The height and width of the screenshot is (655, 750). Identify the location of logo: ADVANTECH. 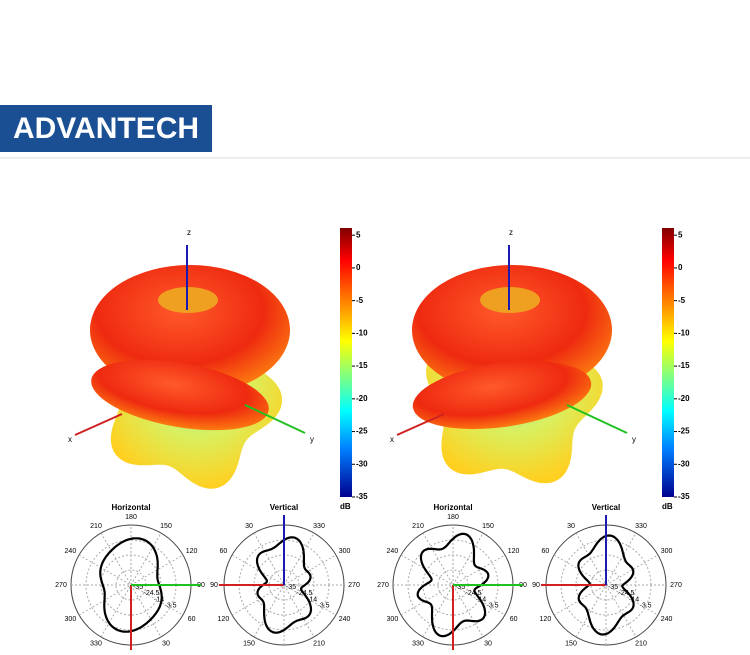
(106, 128).